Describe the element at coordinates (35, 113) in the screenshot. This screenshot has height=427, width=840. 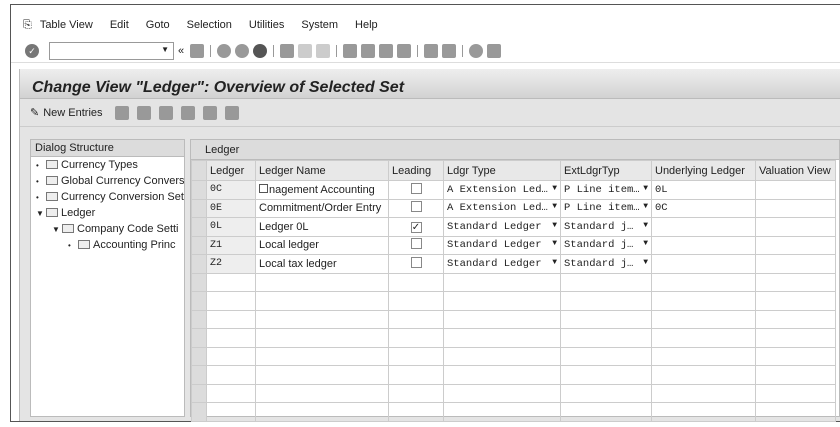
I see `new-entries-icon: ✎` at that location.